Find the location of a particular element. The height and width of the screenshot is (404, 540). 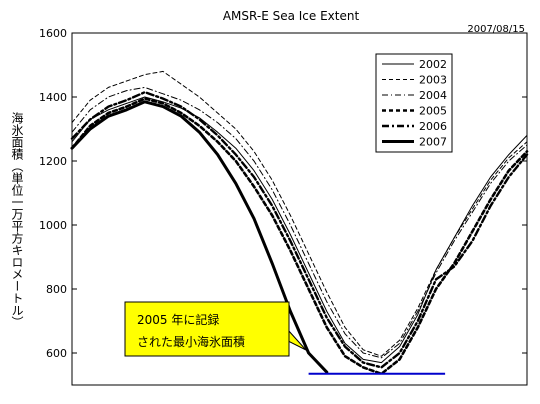

y-tick-label: 1600 is located at coordinates (53, 33).